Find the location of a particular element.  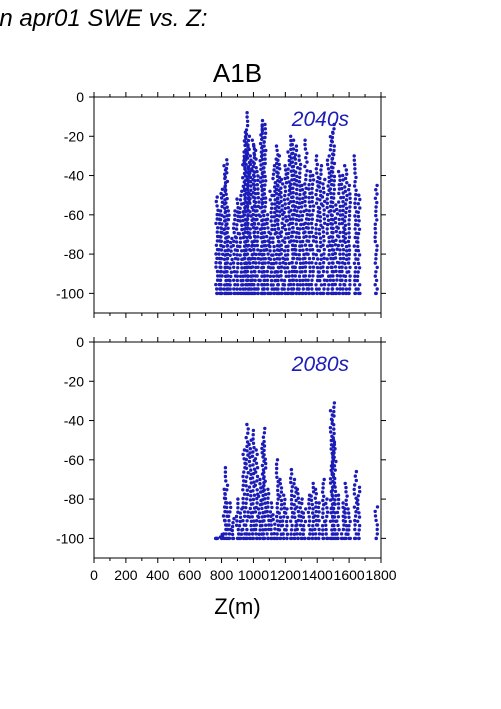

x-tick-label: 1000 is located at coordinates (253, 575).